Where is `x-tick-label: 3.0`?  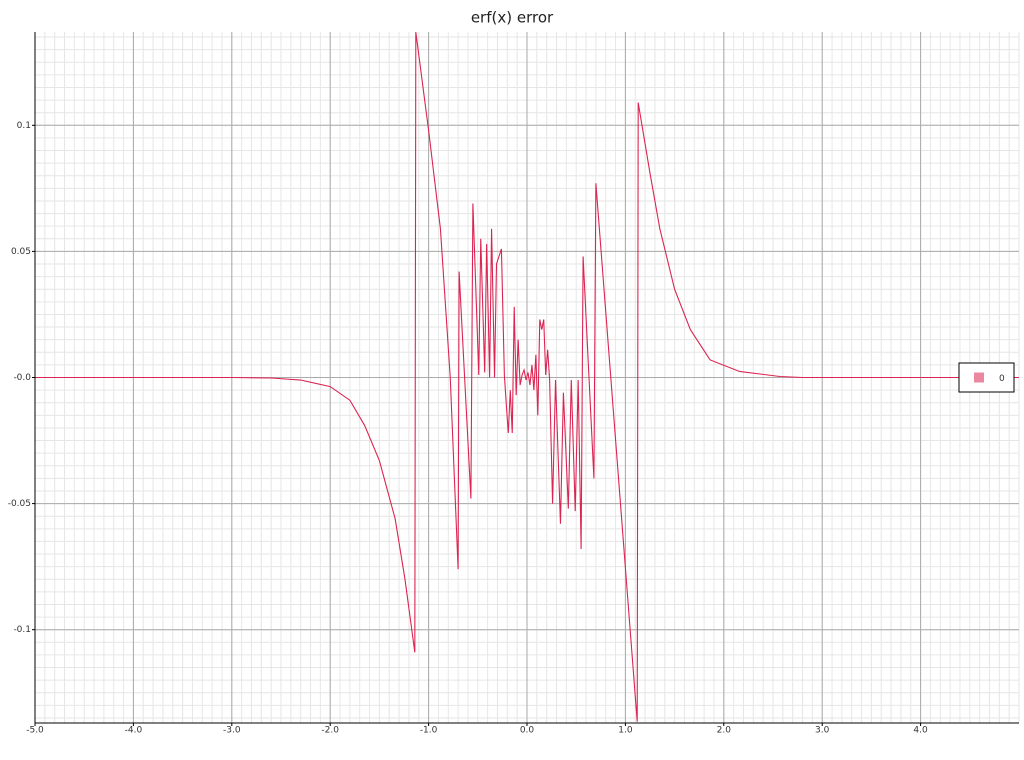 x-tick-label: 3.0 is located at coordinates (822, 731).